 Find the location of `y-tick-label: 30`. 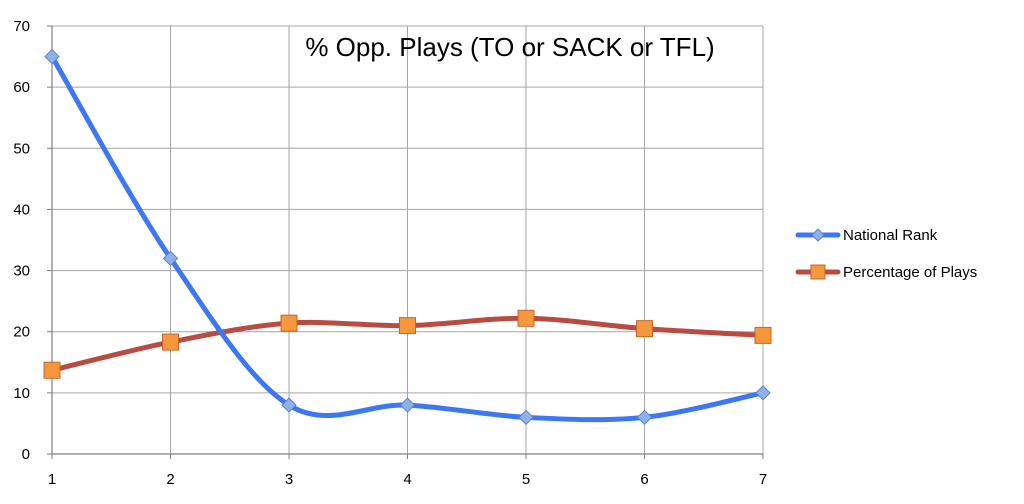

y-tick-label: 30 is located at coordinates (21, 271).